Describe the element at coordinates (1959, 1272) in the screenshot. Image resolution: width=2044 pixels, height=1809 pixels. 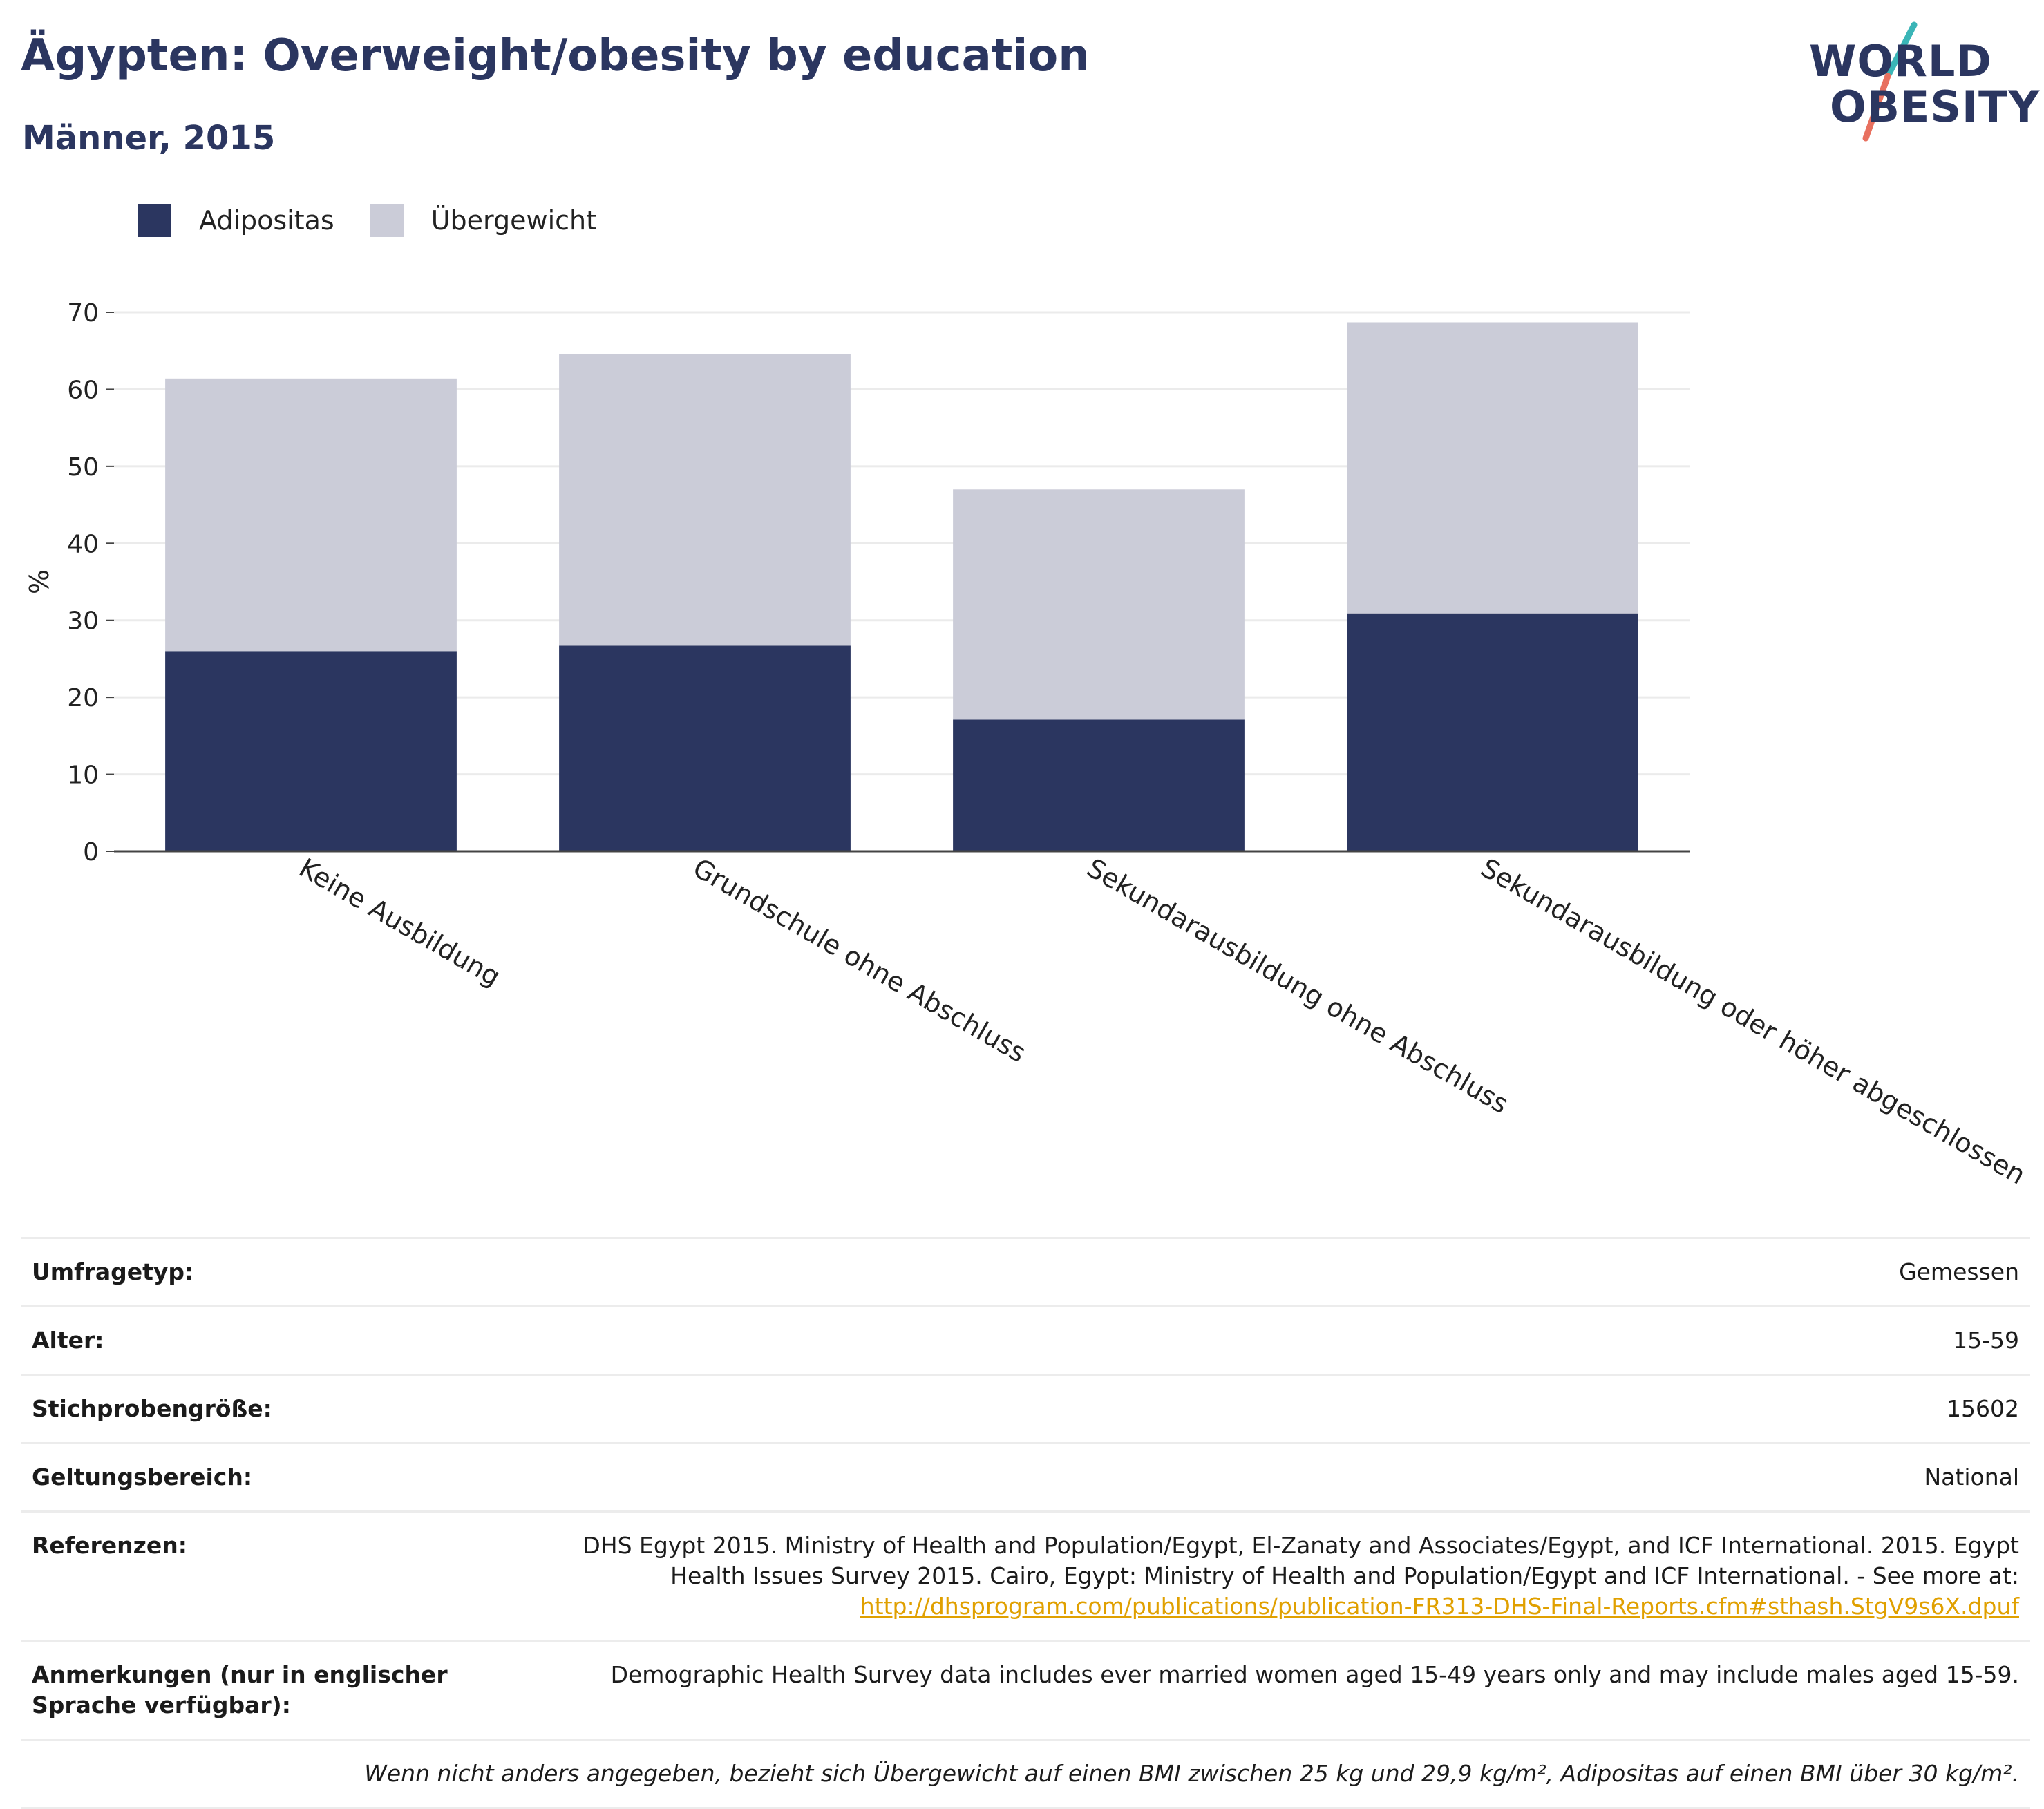
I see `survey-type-value: Gemessen` at that location.